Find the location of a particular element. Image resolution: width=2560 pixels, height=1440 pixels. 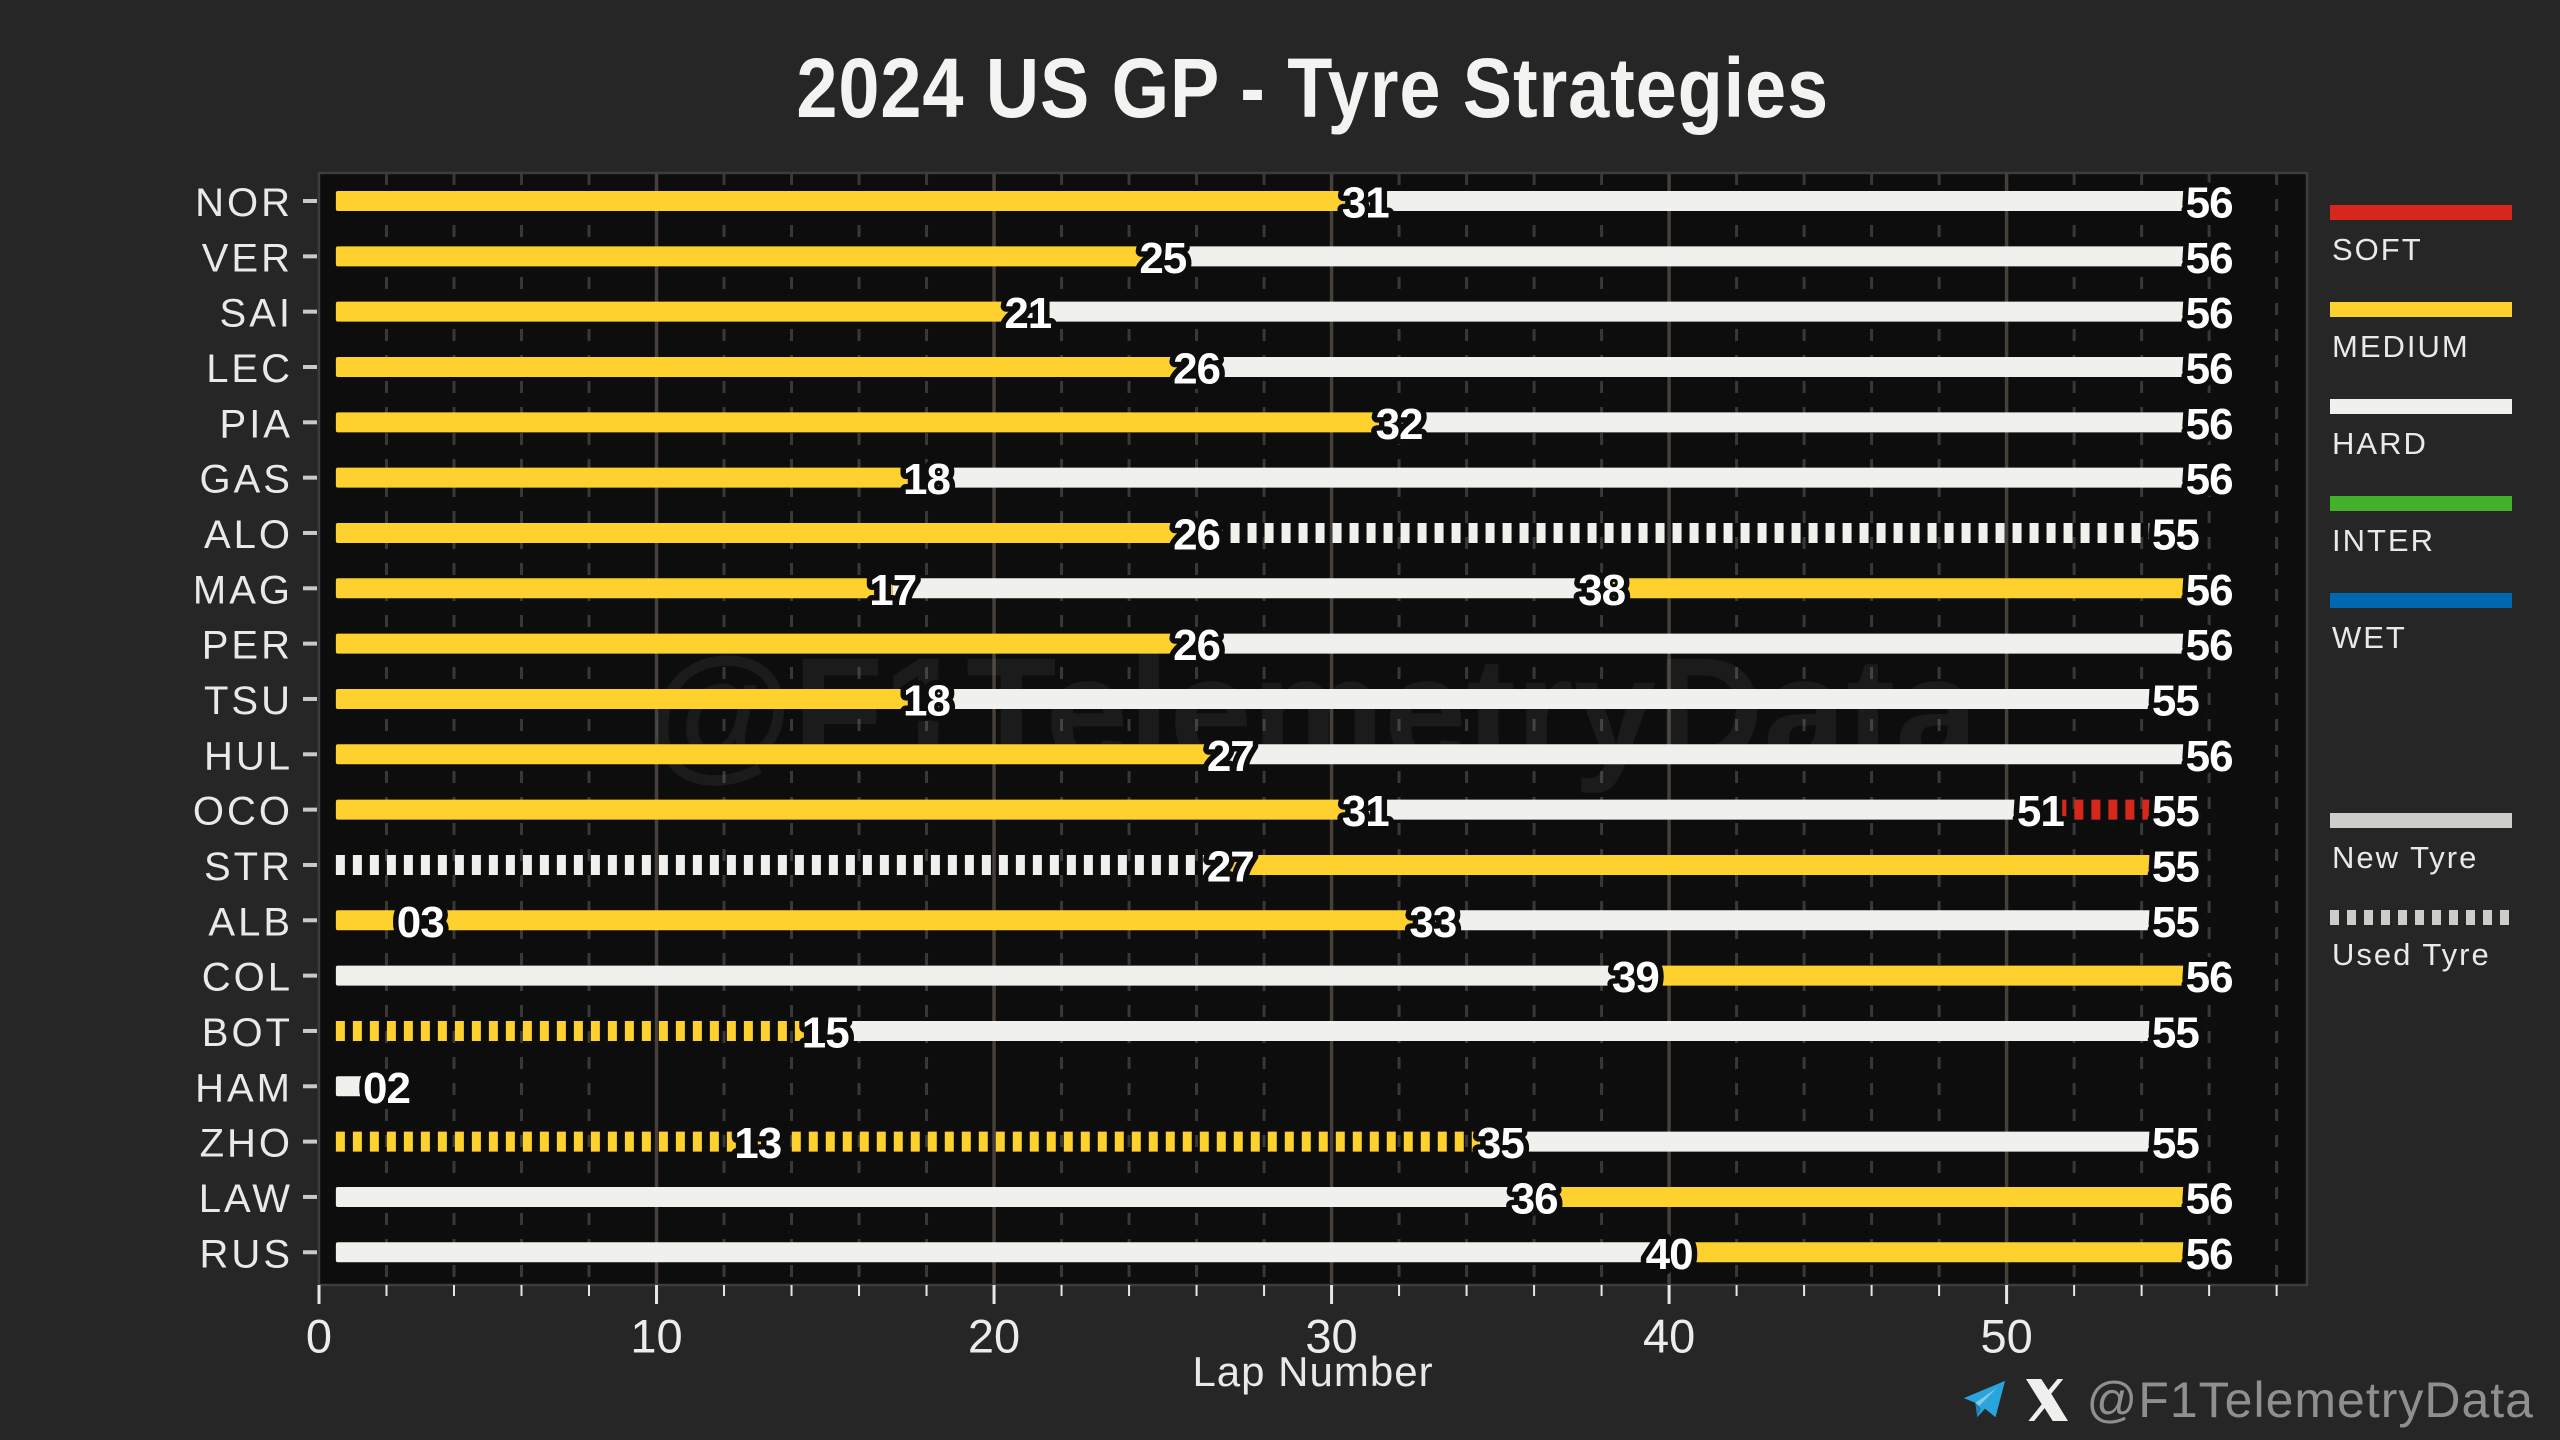

driver-label: MAG is located at coordinates (243, 590).